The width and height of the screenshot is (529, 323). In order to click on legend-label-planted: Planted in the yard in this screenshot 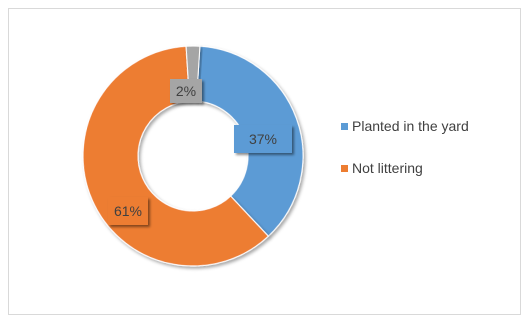, I will do `click(410, 126)`.